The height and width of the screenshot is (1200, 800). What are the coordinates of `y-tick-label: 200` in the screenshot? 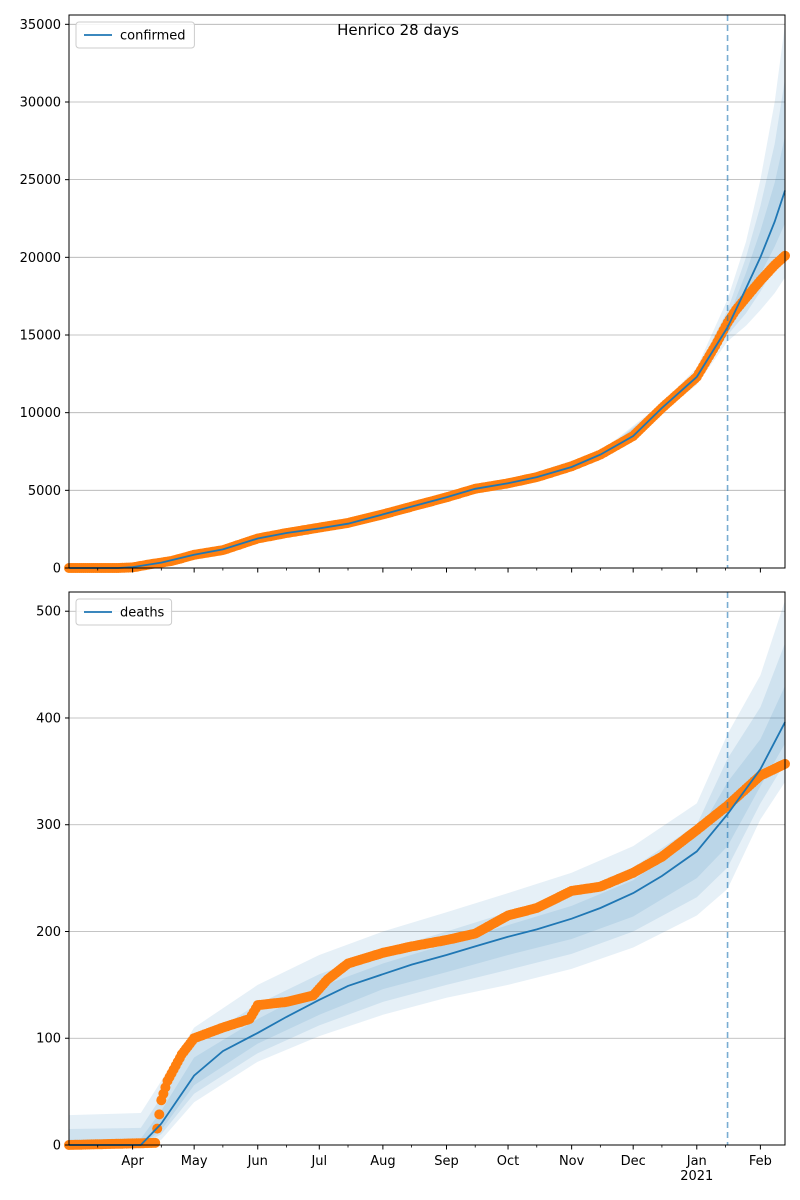 It's located at (48, 932).